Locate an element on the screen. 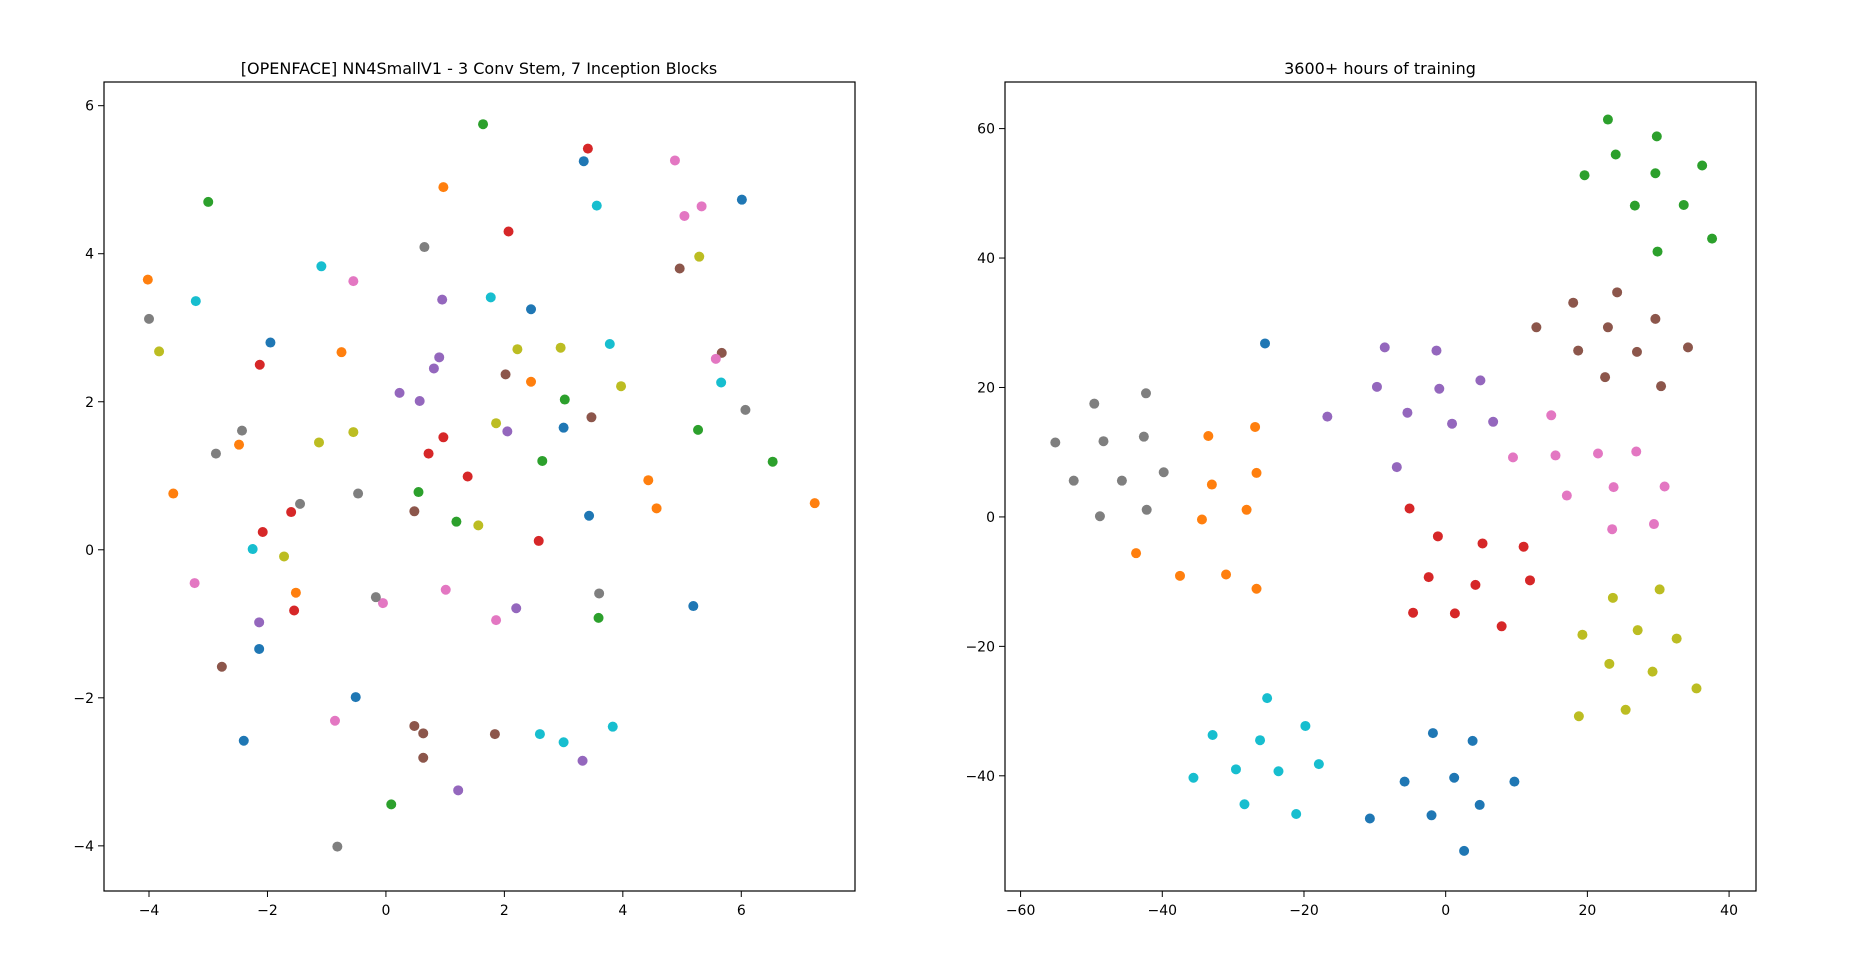 Image resolution: width=1853 pixels, height=955 pixels. subplot-left-x-tick-label: 4 is located at coordinates (622, 911).